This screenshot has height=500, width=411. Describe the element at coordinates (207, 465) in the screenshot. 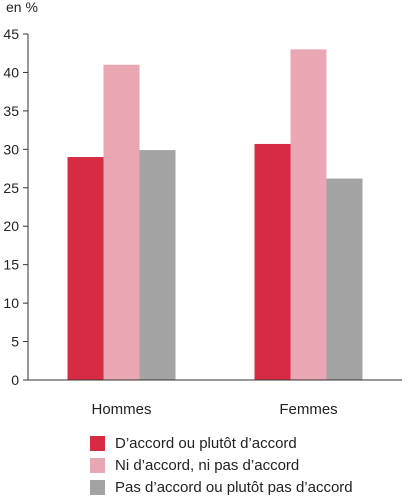

I see `legend-label-neutral: Ni d’accord, ni pas d’accord` at that location.